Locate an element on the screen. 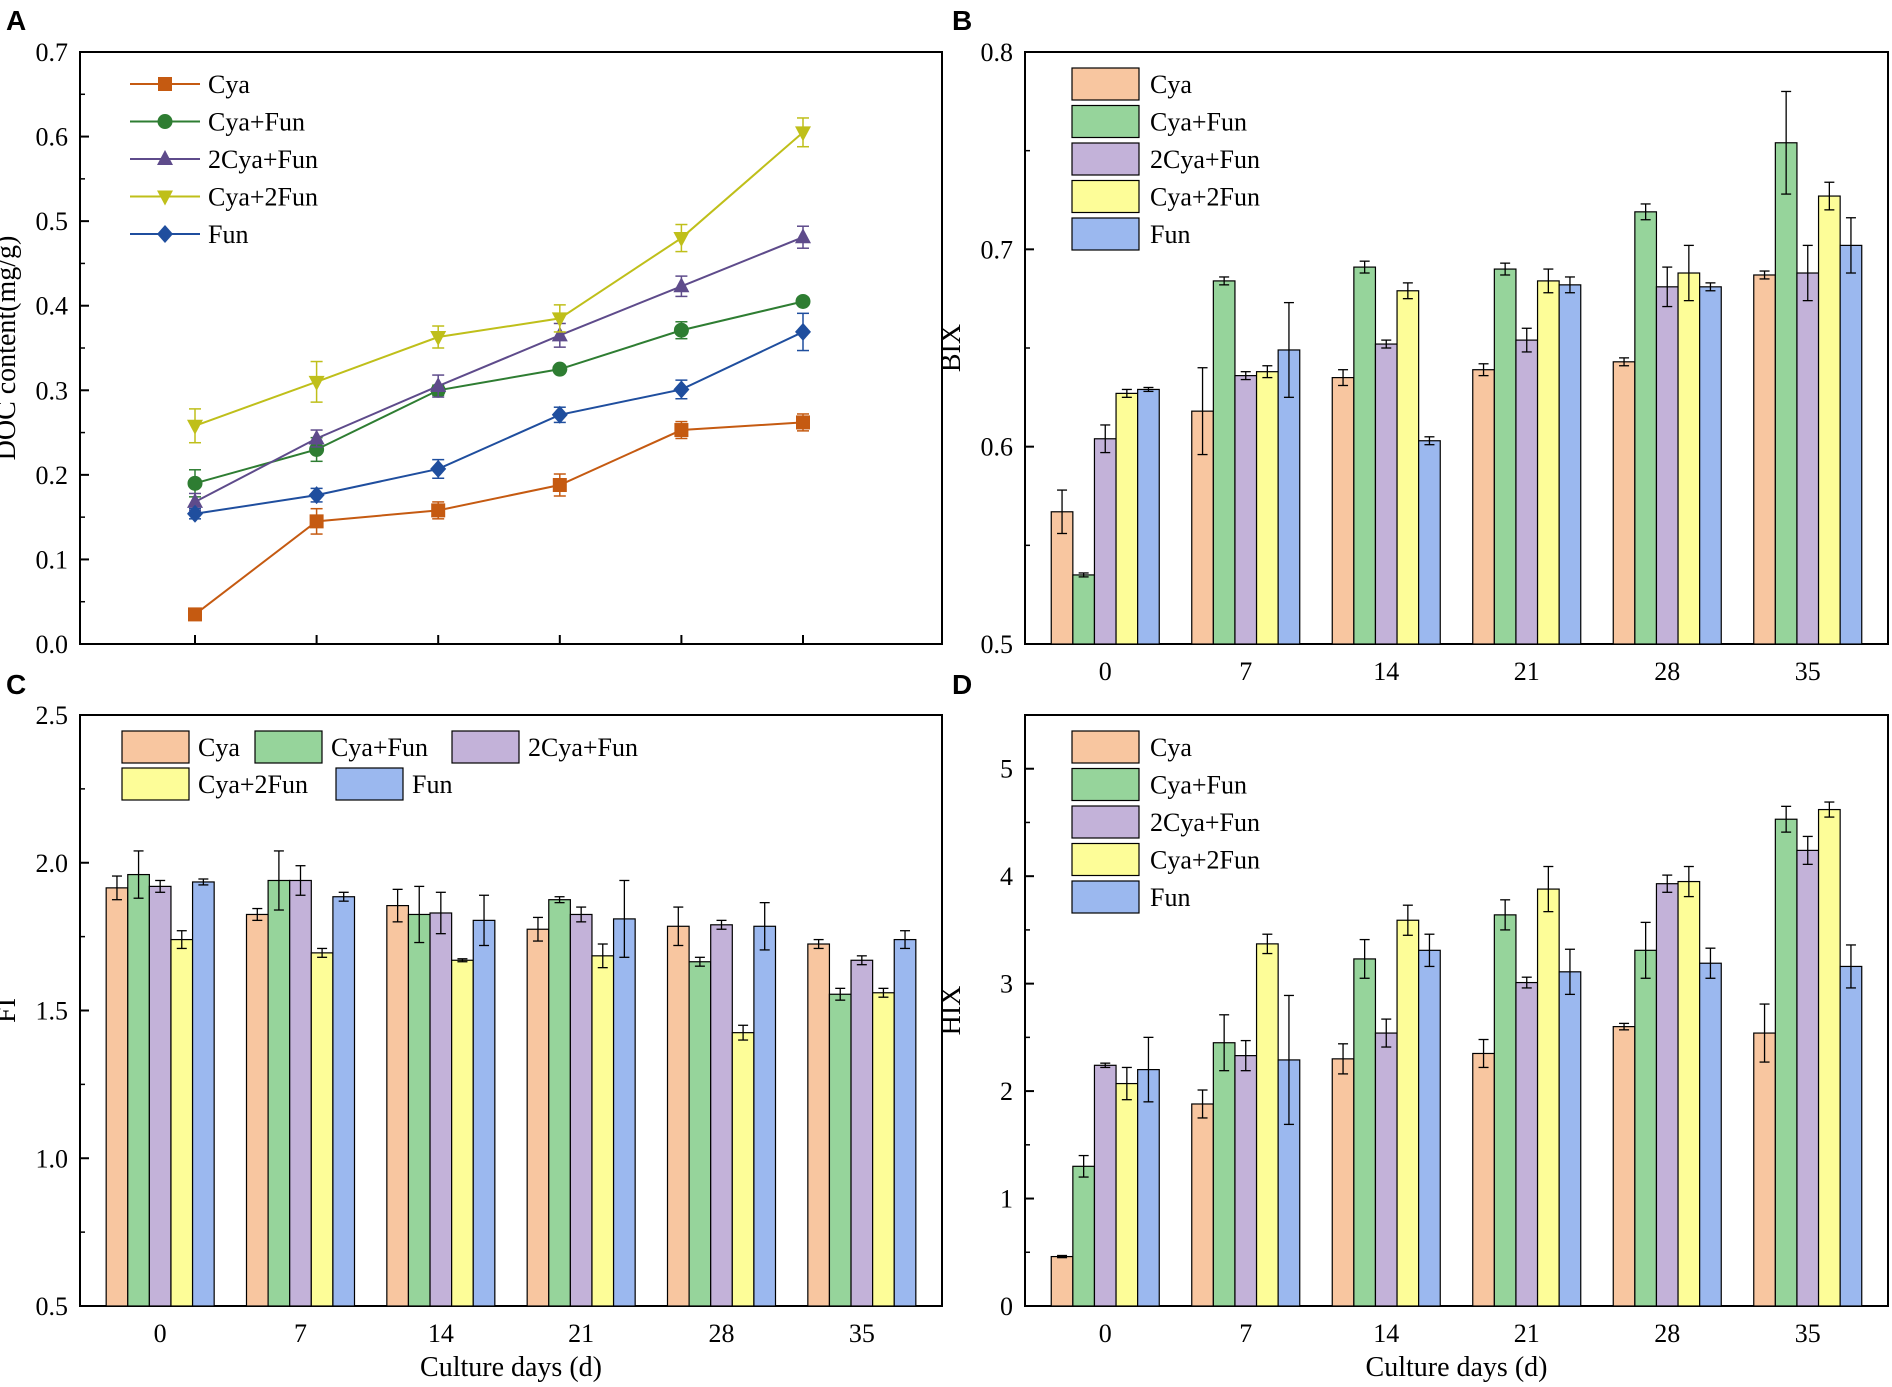  y-axis-label-b: BIX is located at coordinates (951, 348).